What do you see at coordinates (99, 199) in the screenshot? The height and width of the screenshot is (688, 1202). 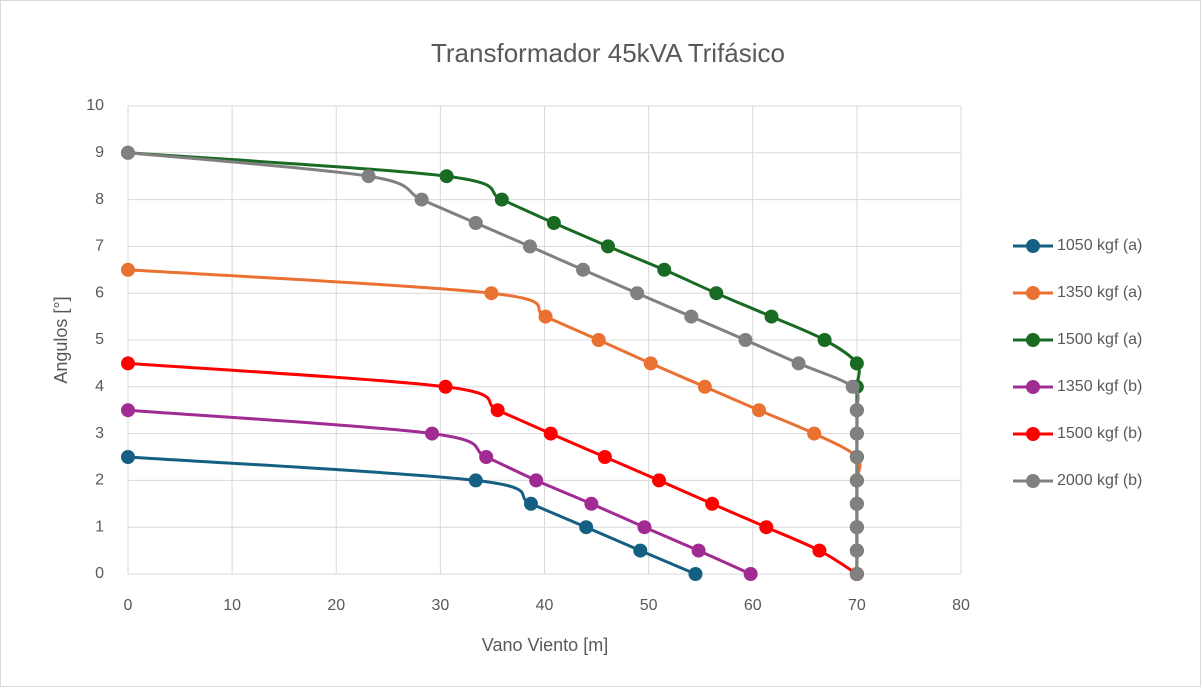 I see `y-tick-label: 8` at bounding box center [99, 199].